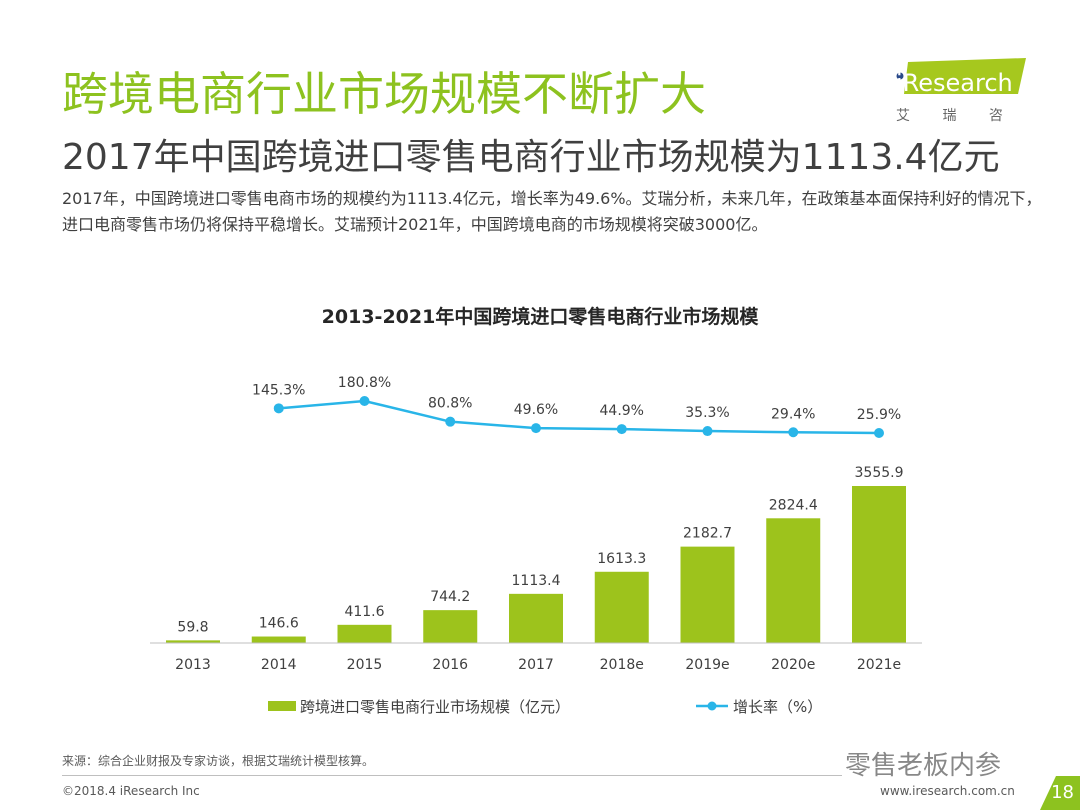 The image size is (1080, 810). Describe the element at coordinates (707, 534) in the screenshot. I see `bar-value-label: 2182.7` at that location.